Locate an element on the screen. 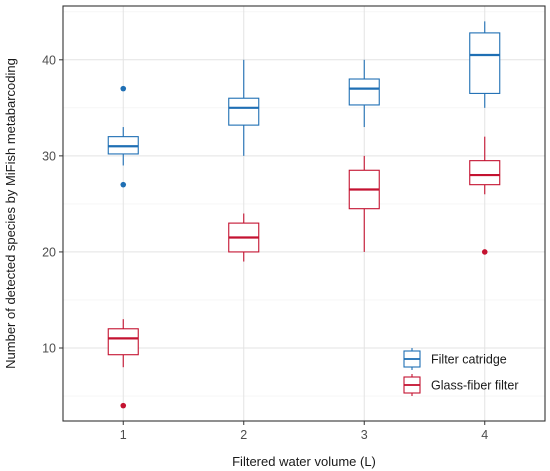  legend-item: Glass-fiber filter is located at coordinates (461, 385).